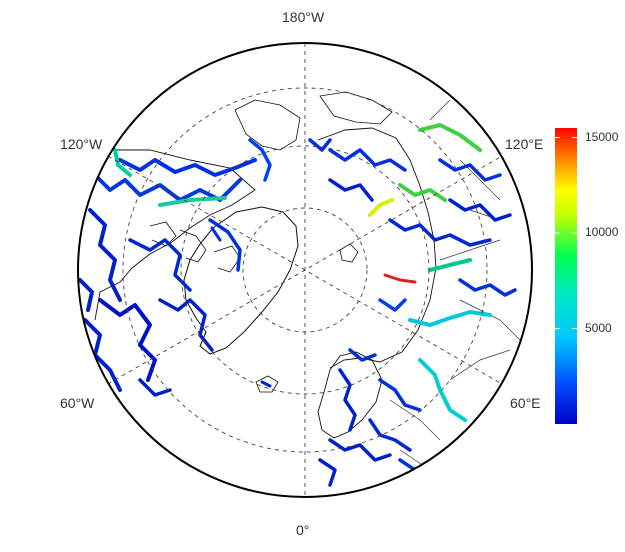 This screenshot has width=625, height=552. I want to click on label-bottom: 0°, so click(303, 530).